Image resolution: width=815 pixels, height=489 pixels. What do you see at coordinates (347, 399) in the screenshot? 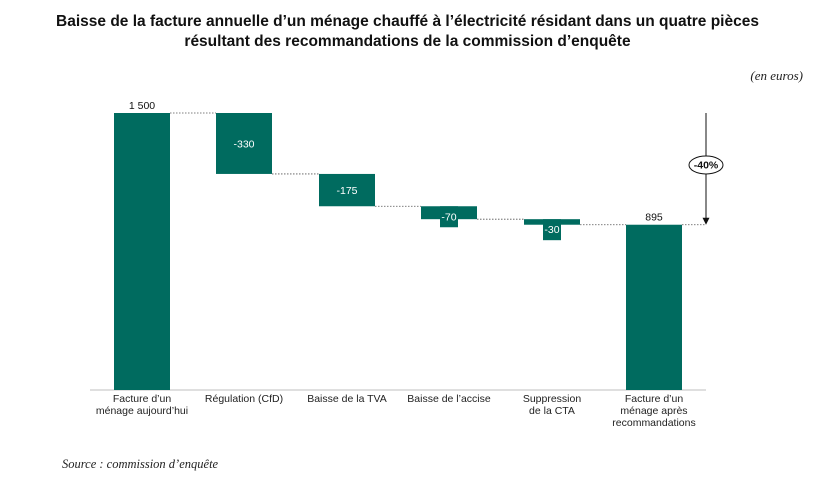
I see `category-label-2: Baisse de la TVA` at bounding box center [347, 399].